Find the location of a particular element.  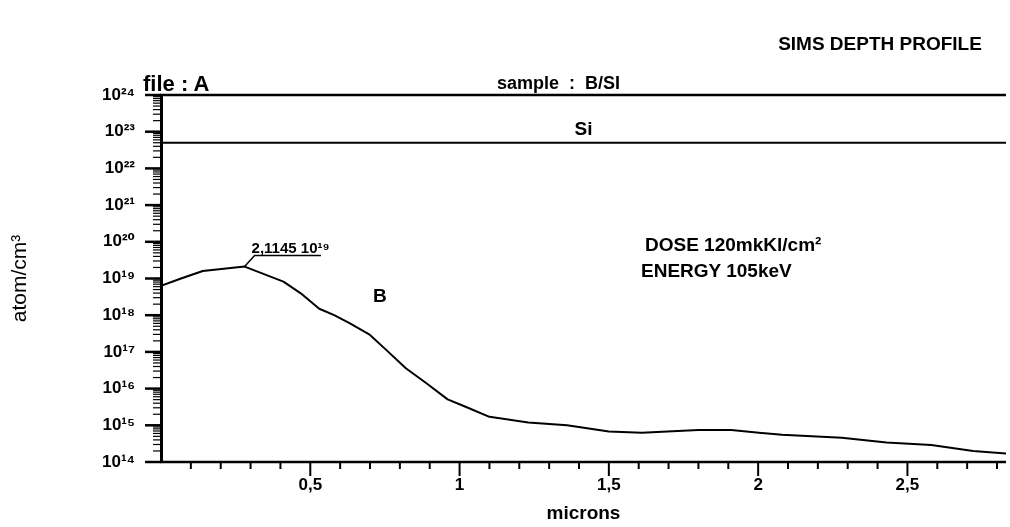

y-tick-label: 10¹⁸ is located at coordinates (118, 314).